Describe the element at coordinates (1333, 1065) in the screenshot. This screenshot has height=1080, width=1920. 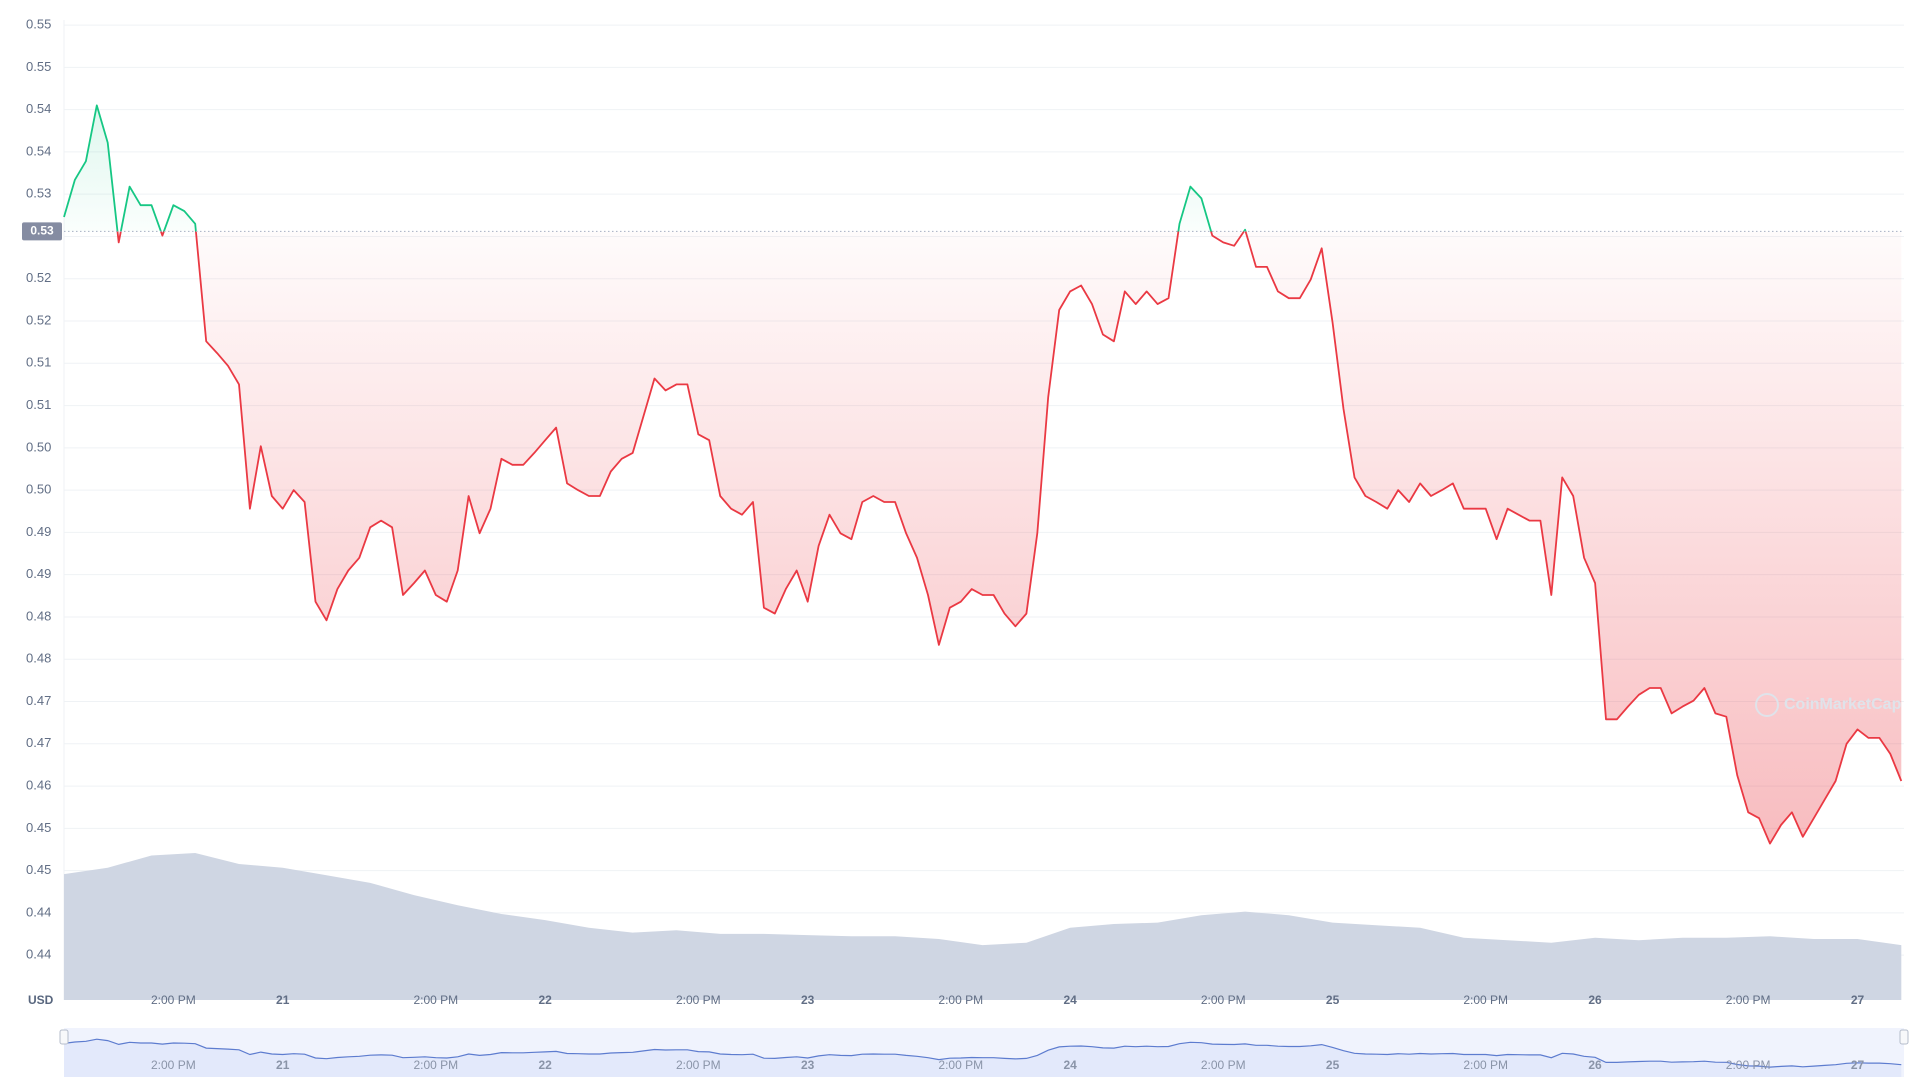
I see `navigator-tick-label: 25` at that location.